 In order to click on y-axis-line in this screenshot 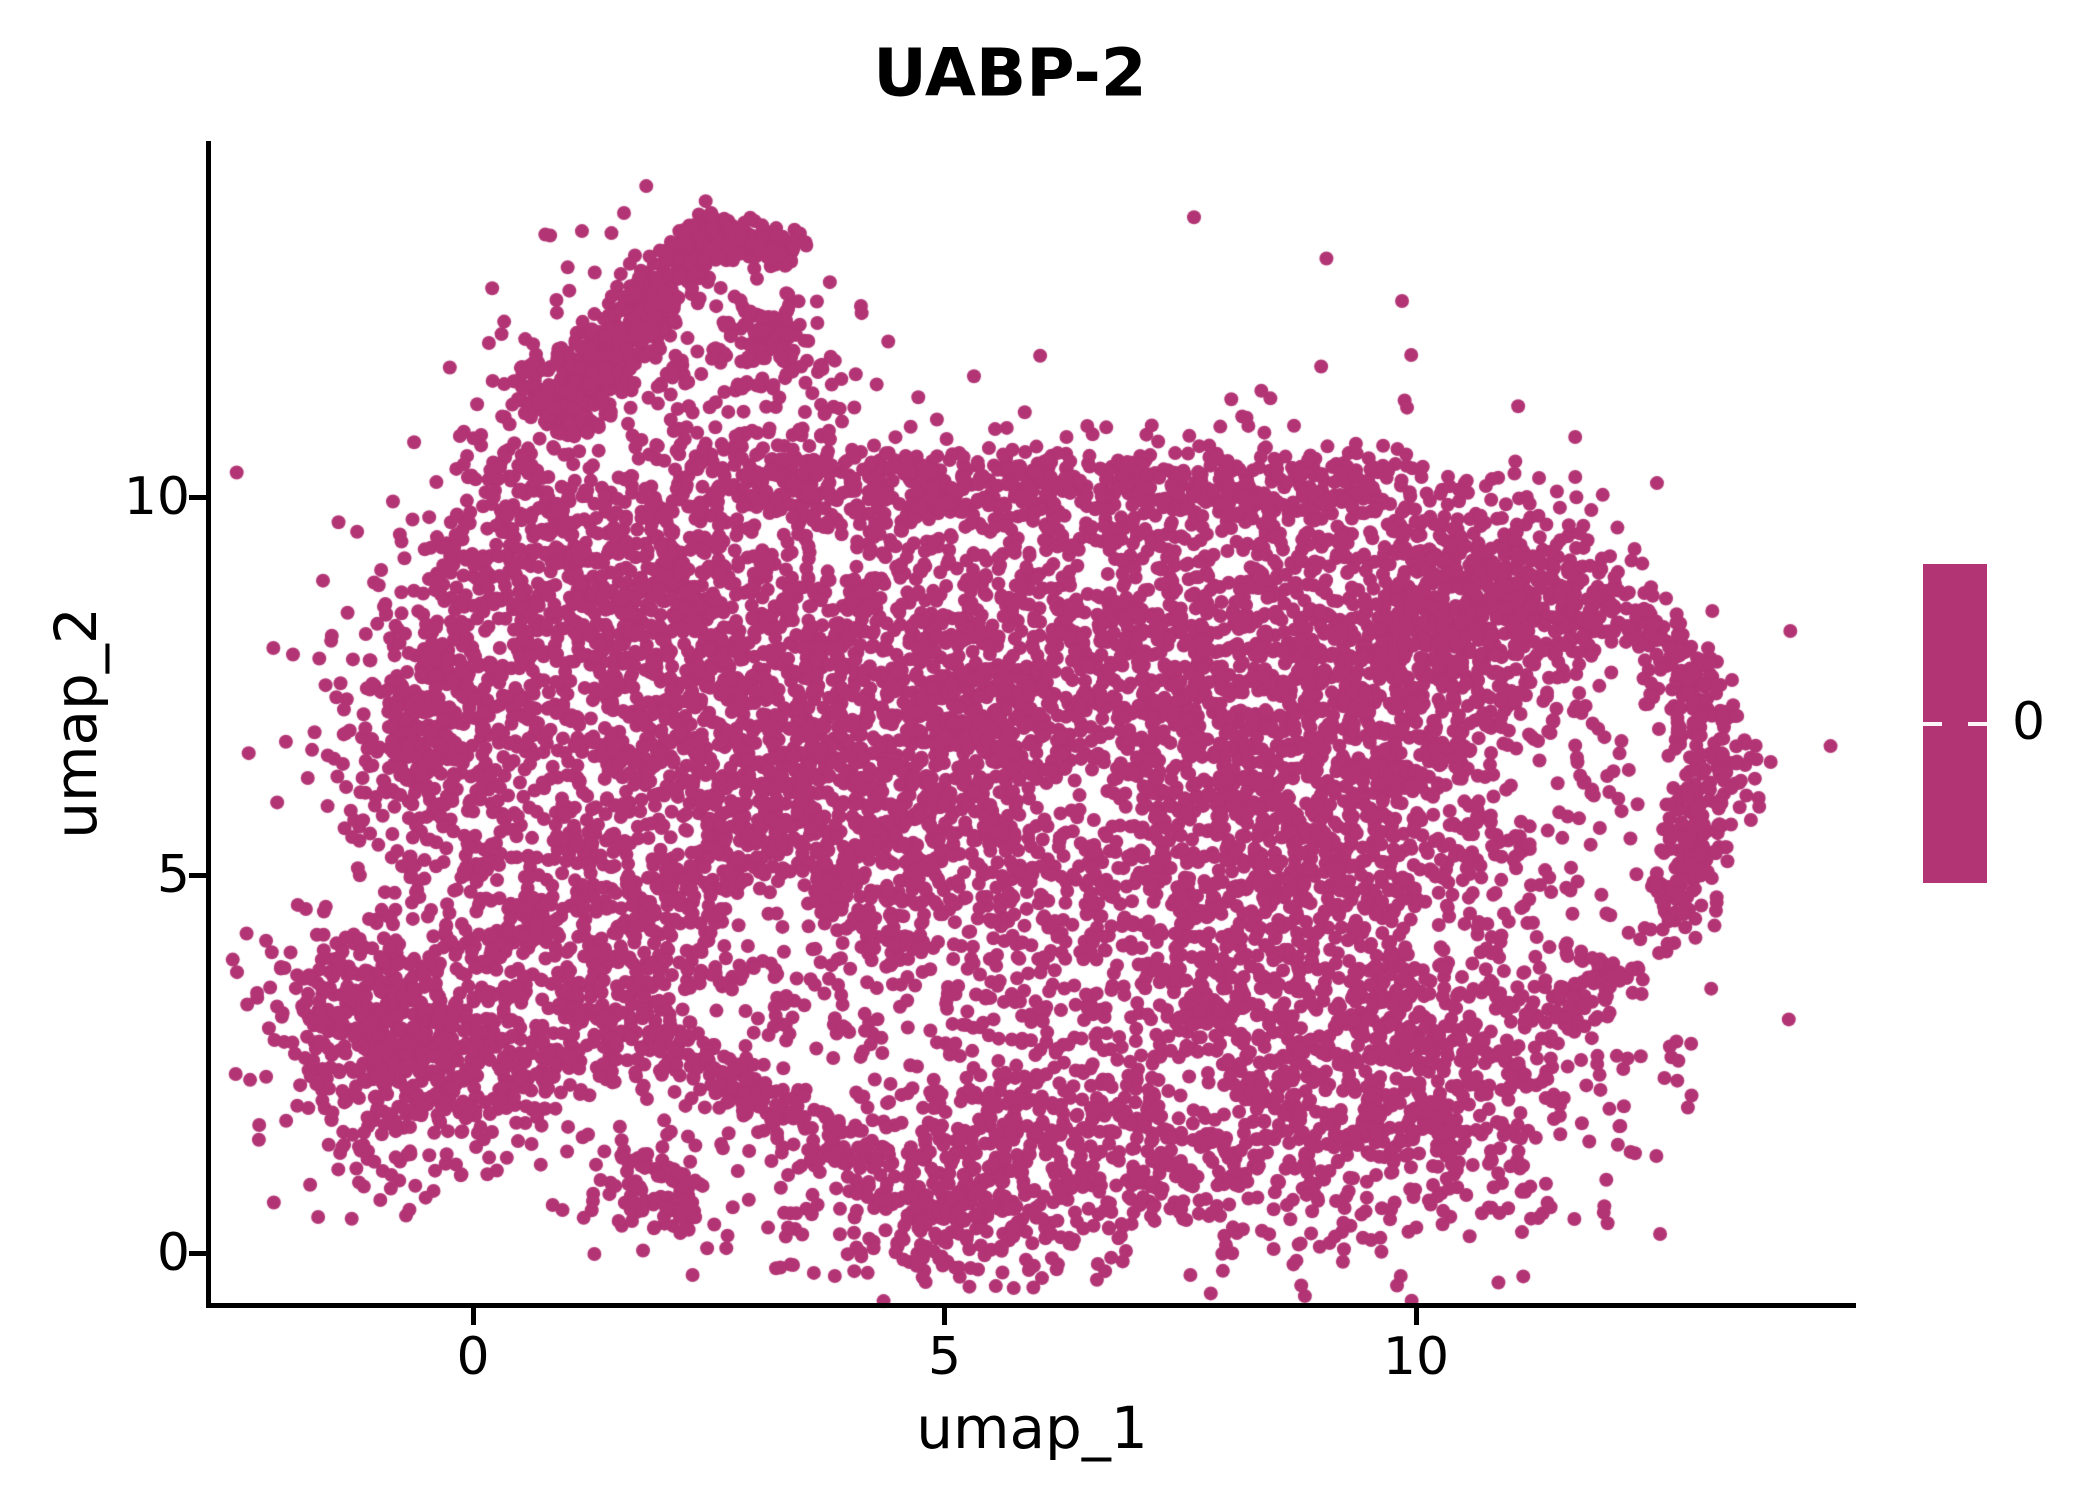, I will do `click(208, 724)`.